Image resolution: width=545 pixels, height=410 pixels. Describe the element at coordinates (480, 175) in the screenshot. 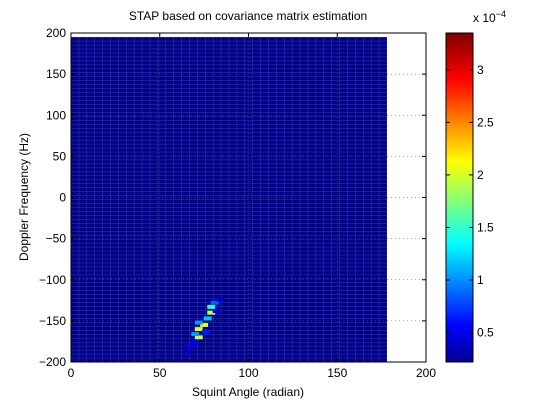

I see `colorbar-tick-label: 2` at that location.